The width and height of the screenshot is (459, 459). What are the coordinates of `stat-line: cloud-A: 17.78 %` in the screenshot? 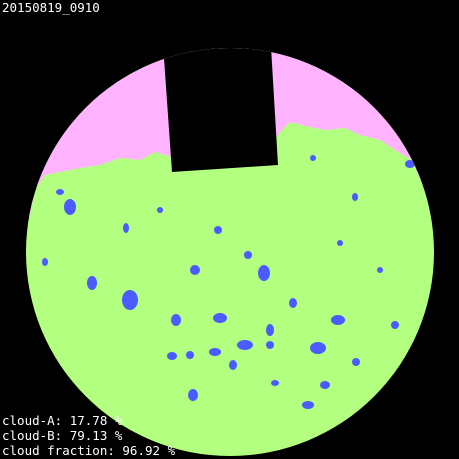 It's located at (62, 420).